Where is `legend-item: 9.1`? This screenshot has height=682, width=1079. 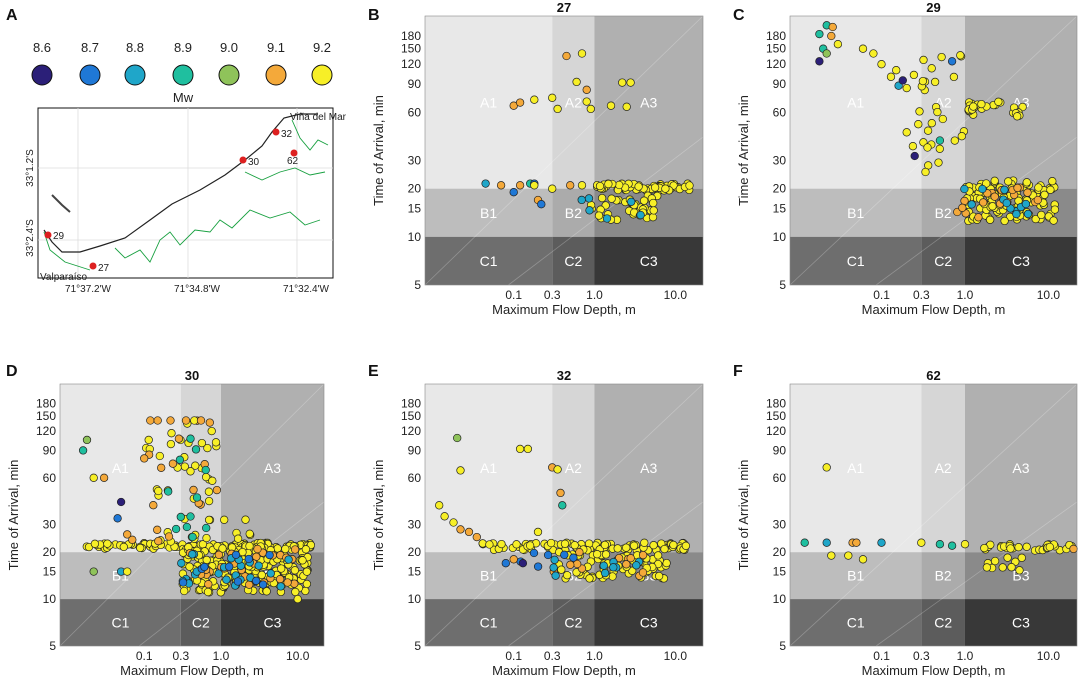 legend-item: 9.1 is located at coordinates (276, 63).